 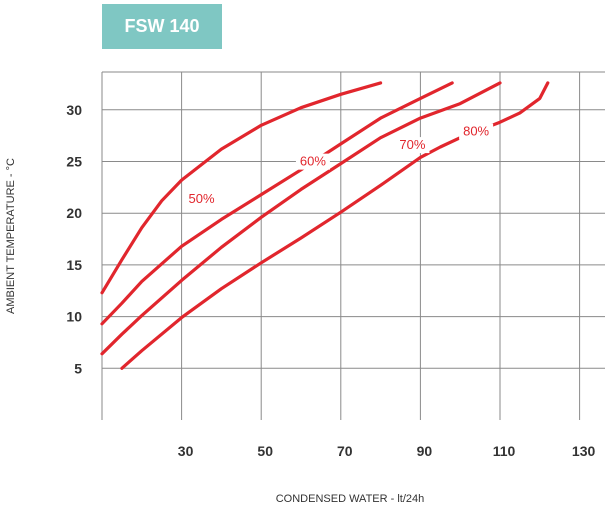 I want to click on chart-title-badge: FSW 140, so click(x=162, y=26).